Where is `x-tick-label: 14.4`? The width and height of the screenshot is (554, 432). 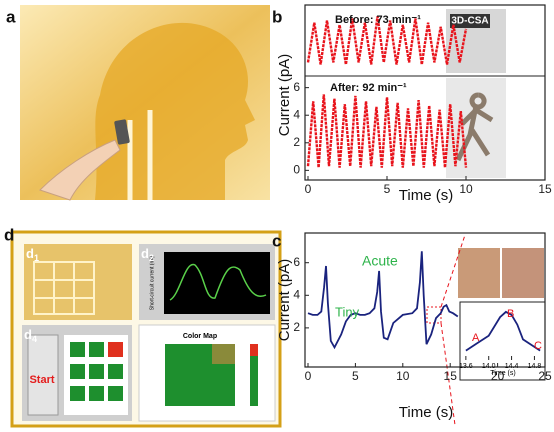
x-tick-label: 14.4 is located at coordinates (512, 366).